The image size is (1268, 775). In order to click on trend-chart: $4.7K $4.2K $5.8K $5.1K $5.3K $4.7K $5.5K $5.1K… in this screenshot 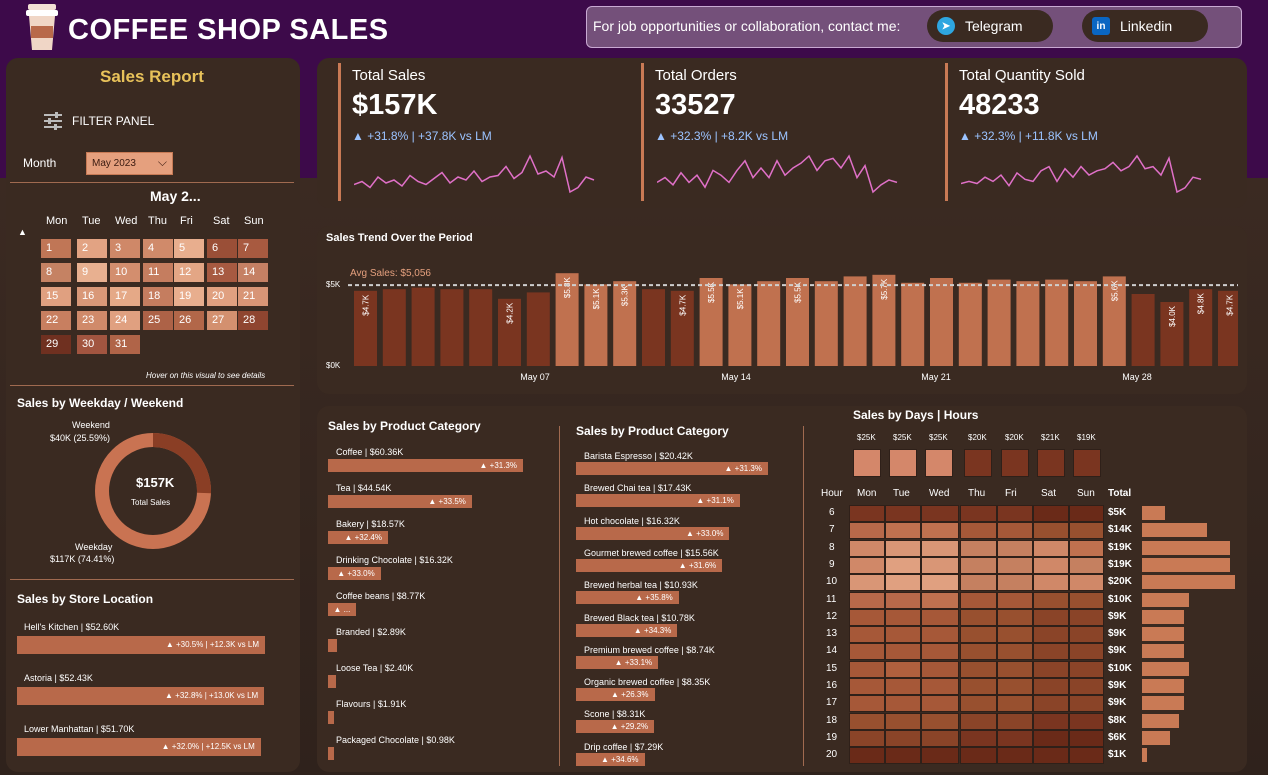, I will do `click(793, 327)`.